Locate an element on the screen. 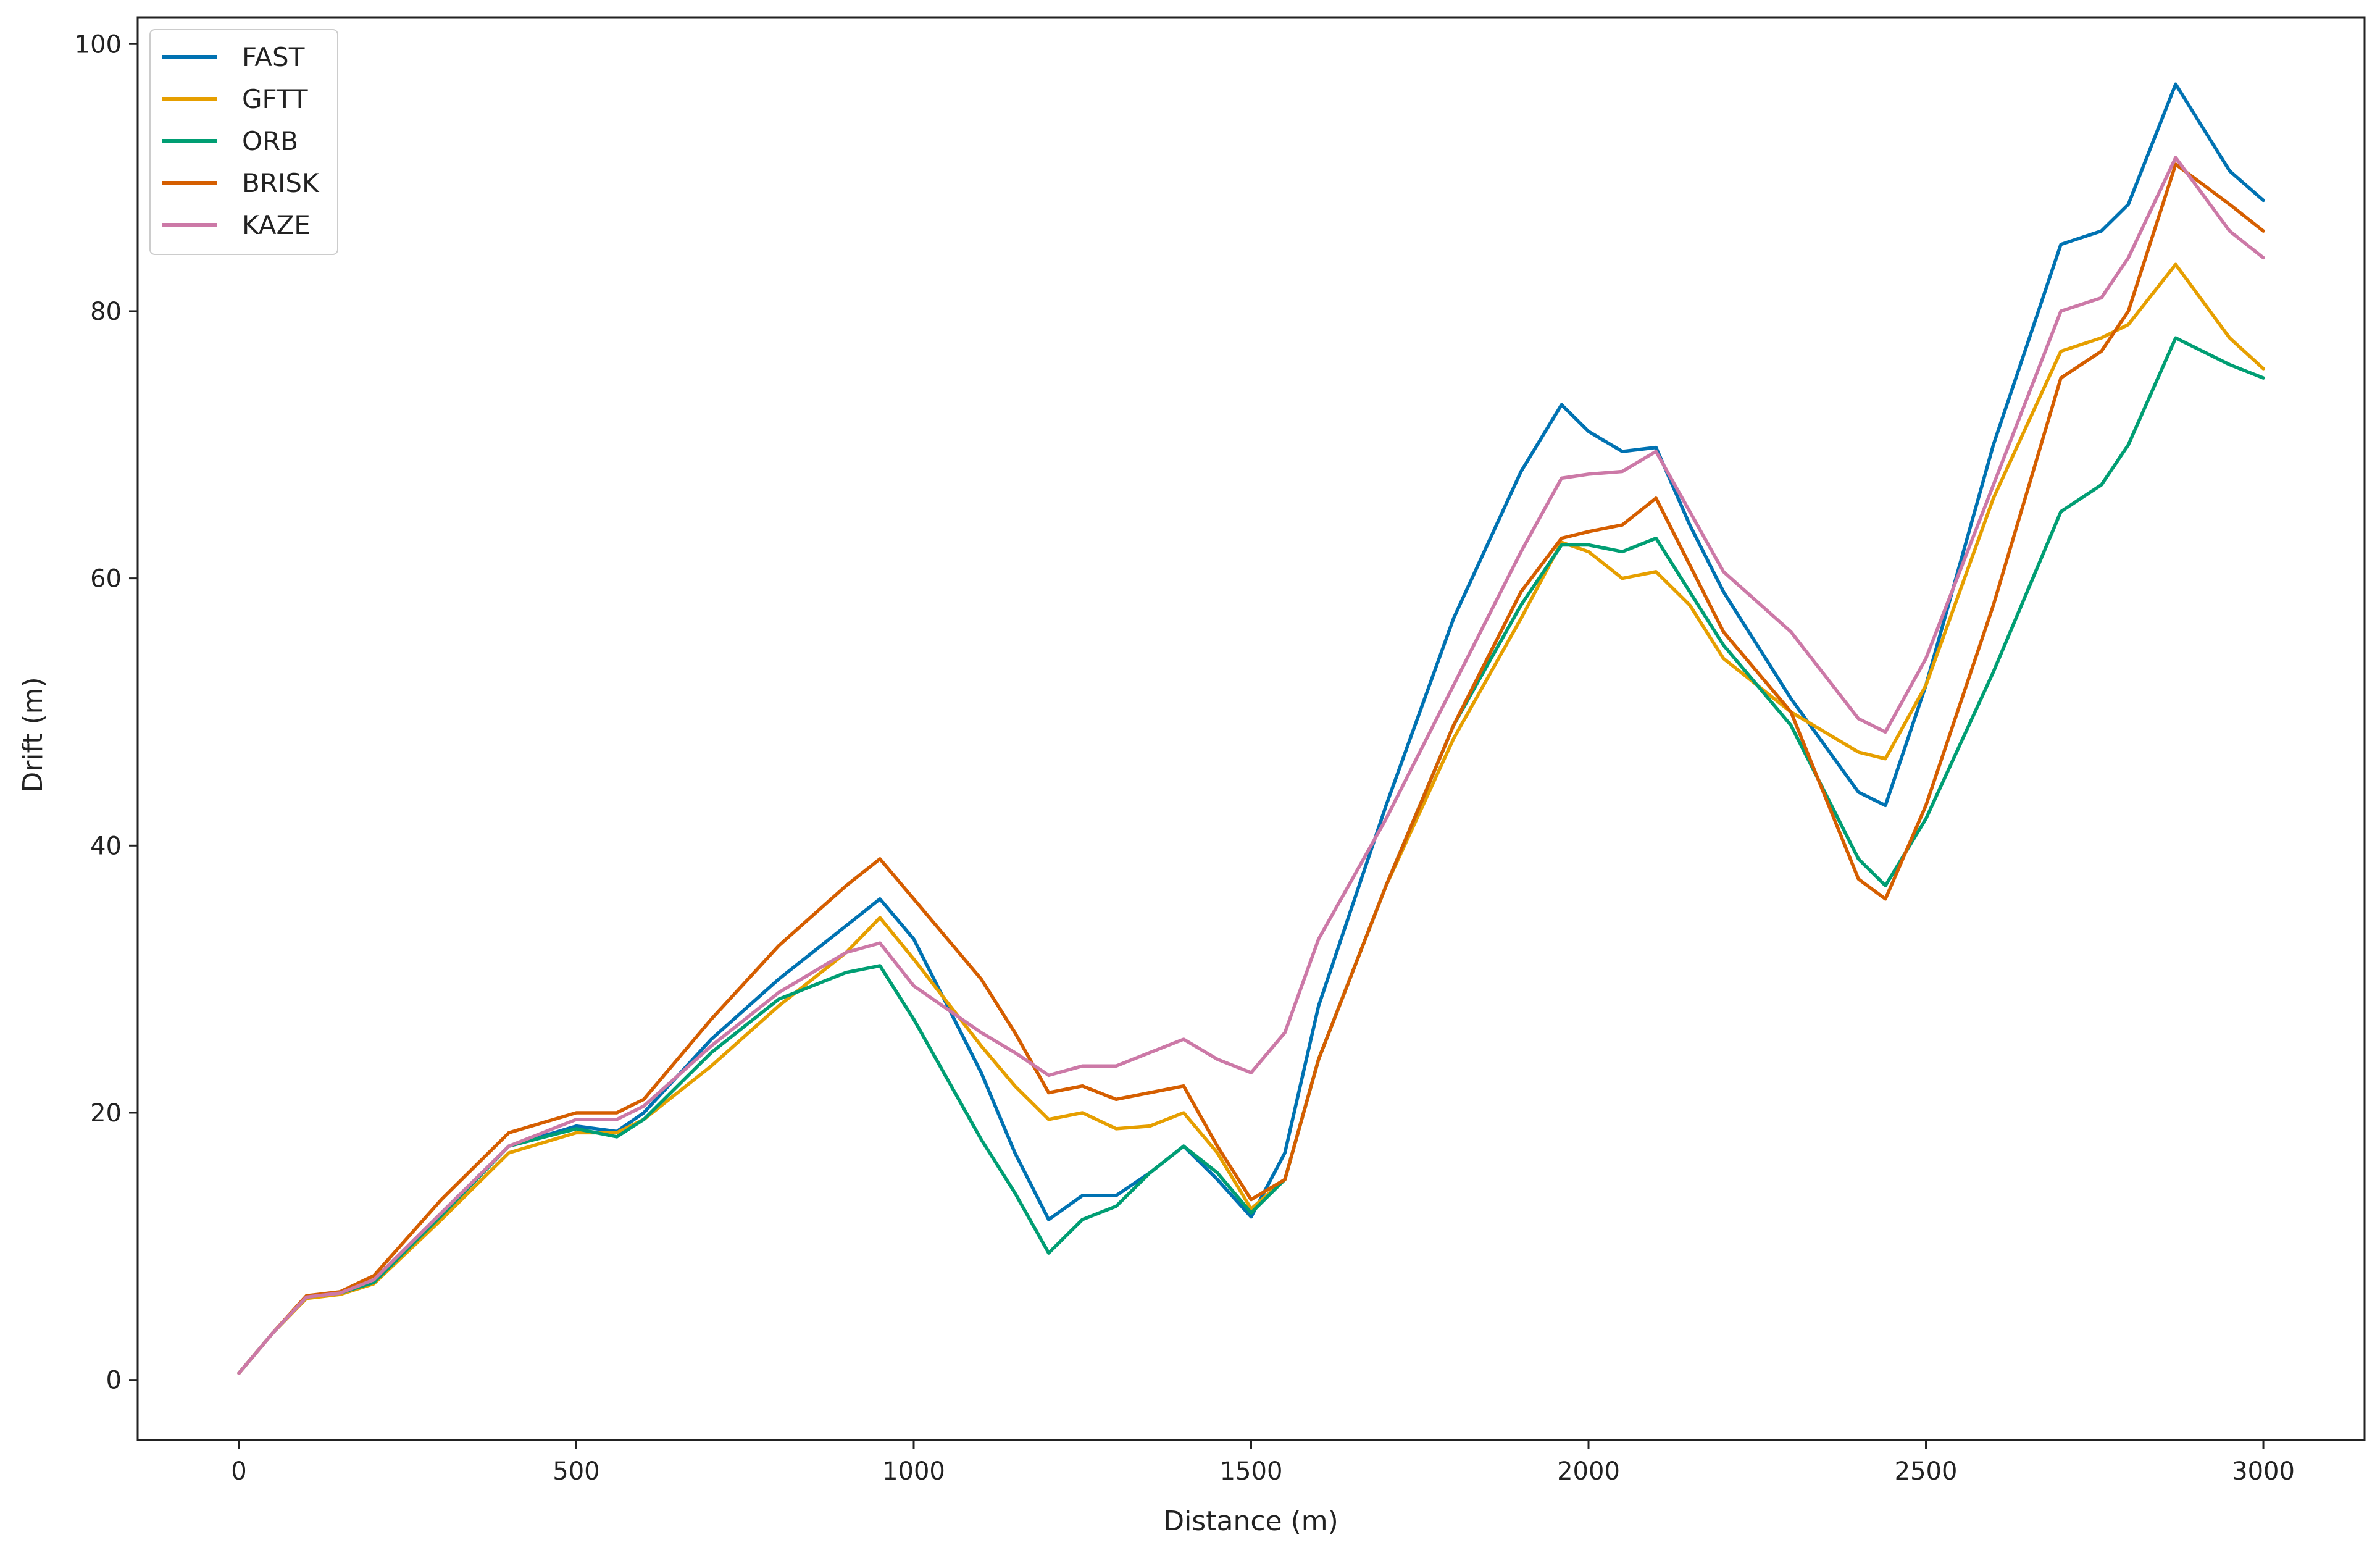 Image resolution: width=2380 pixels, height=1545 pixels. legend: FAST GFTT ORB BRISK KAZE is located at coordinates (243, 142).